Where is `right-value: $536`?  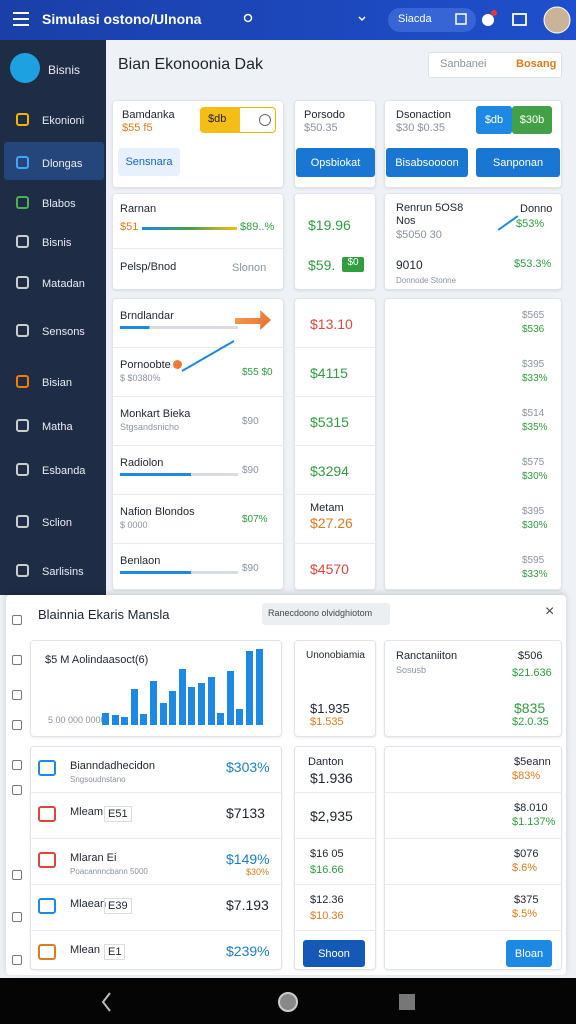 right-value: $536 is located at coordinates (533, 329).